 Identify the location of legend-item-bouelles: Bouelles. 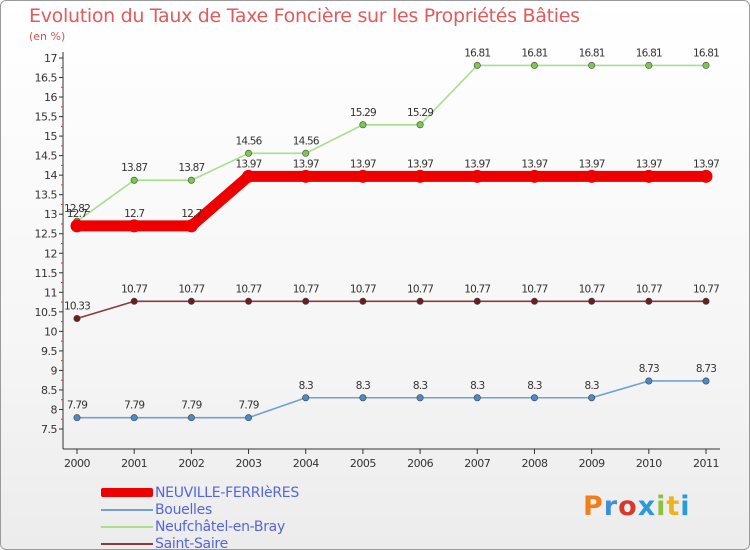
(231, 510).